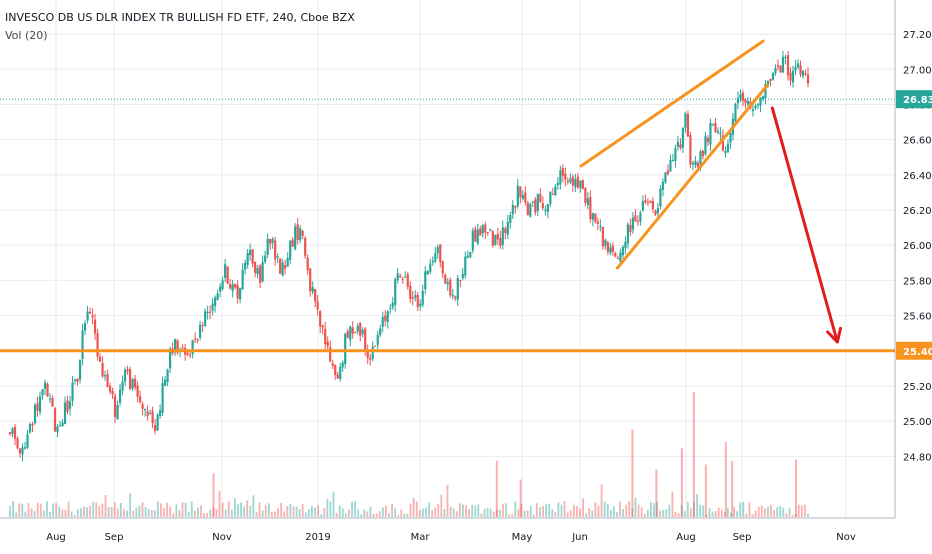 This screenshot has height=554, width=932. What do you see at coordinates (26, 35) in the screenshot?
I see `volume-label: Vol (20)` at bounding box center [26, 35].